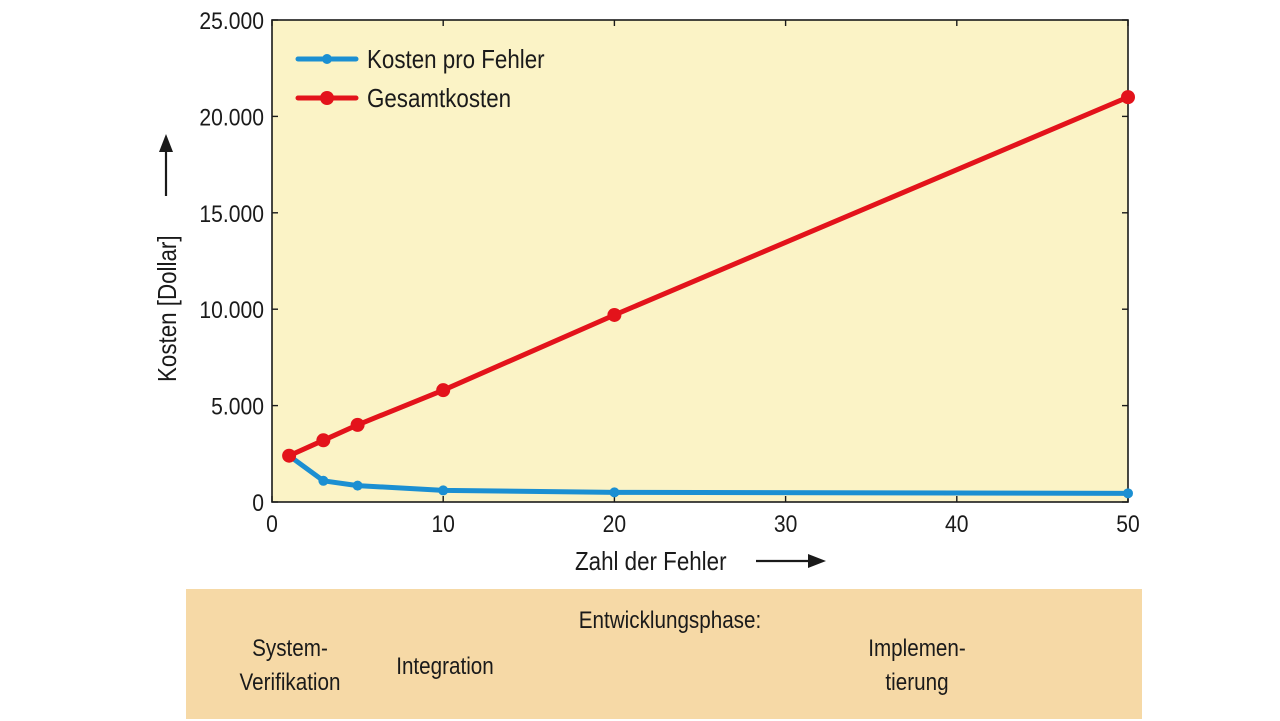  What do you see at coordinates (231, 21) in the screenshot?
I see `y-tick-label: 25.000` at bounding box center [231, 21].